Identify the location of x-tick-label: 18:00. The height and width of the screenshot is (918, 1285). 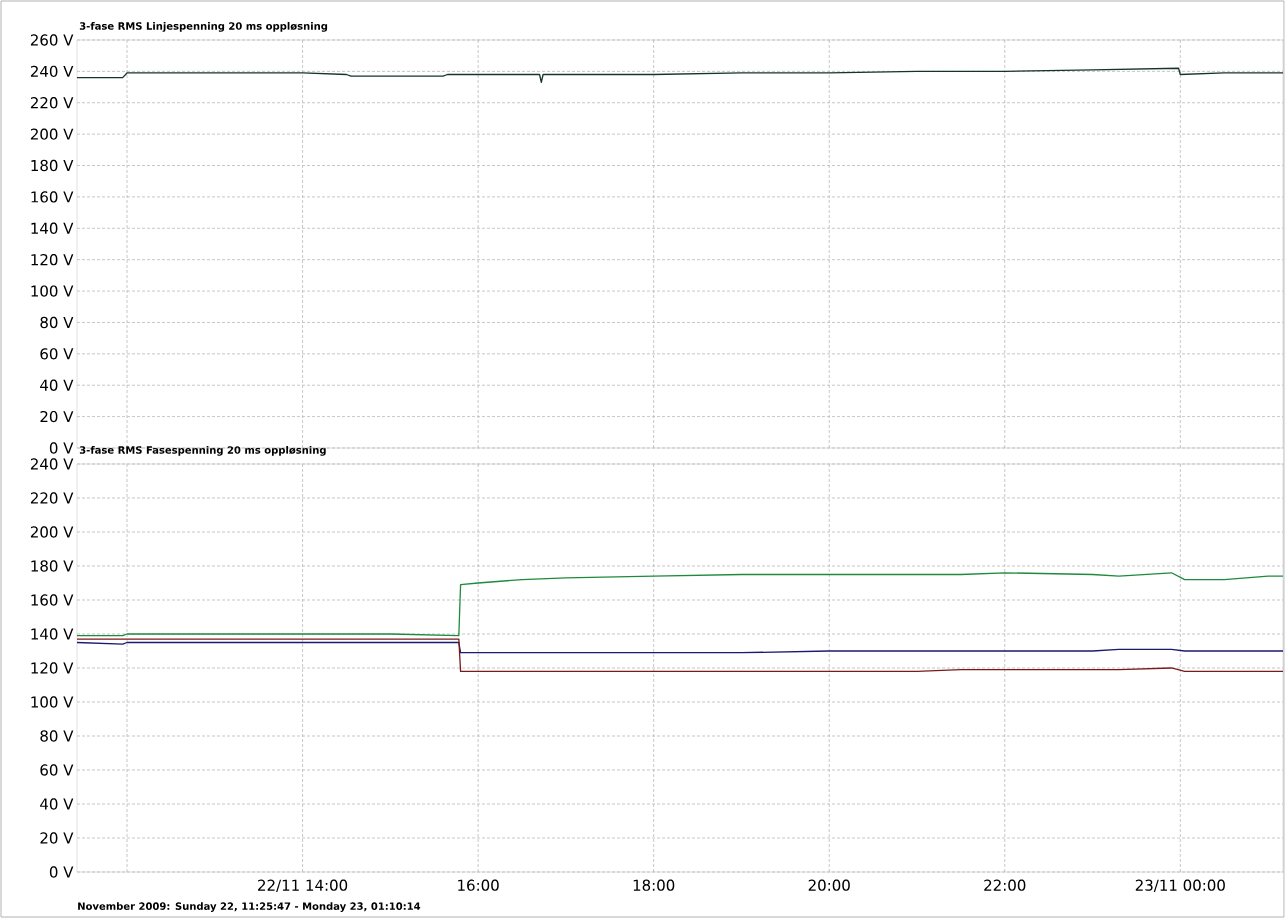
(654, 885).